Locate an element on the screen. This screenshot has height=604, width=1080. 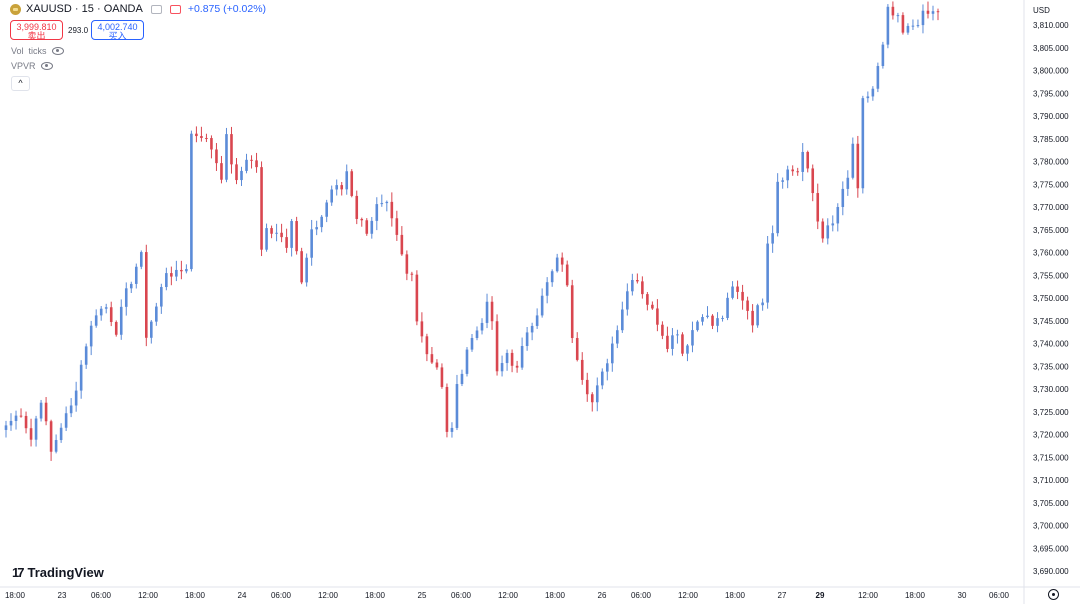
sell-button: 3,999.810 卖出 is located at coordinates (36, 30).